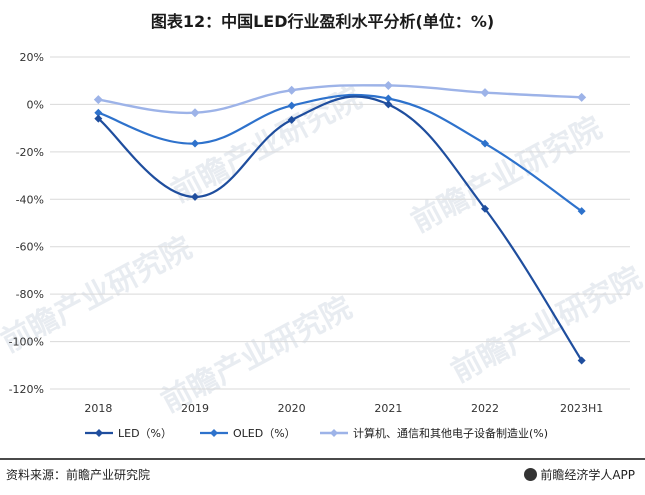 Image resolution: width=645 pixels, height=495 pixels. I want to click on y-tick-label: -120%, so click(26, 389).